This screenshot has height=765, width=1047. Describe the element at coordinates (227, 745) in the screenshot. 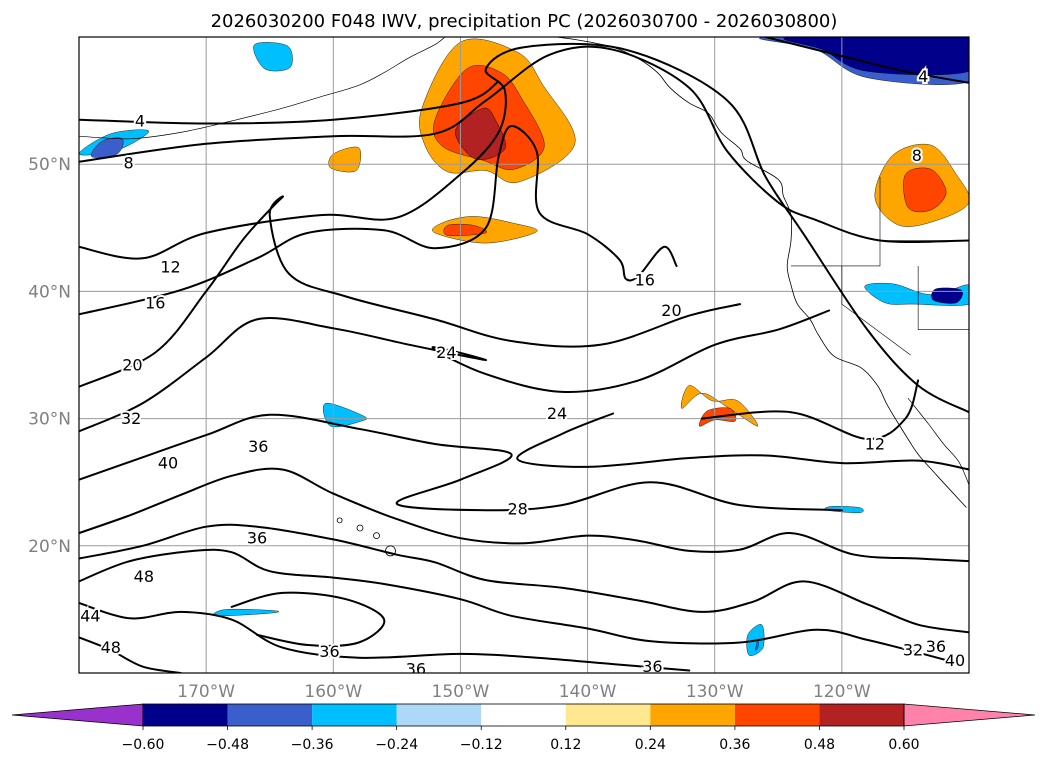

I see `colorbar-tick-label: −0.48` at that location.